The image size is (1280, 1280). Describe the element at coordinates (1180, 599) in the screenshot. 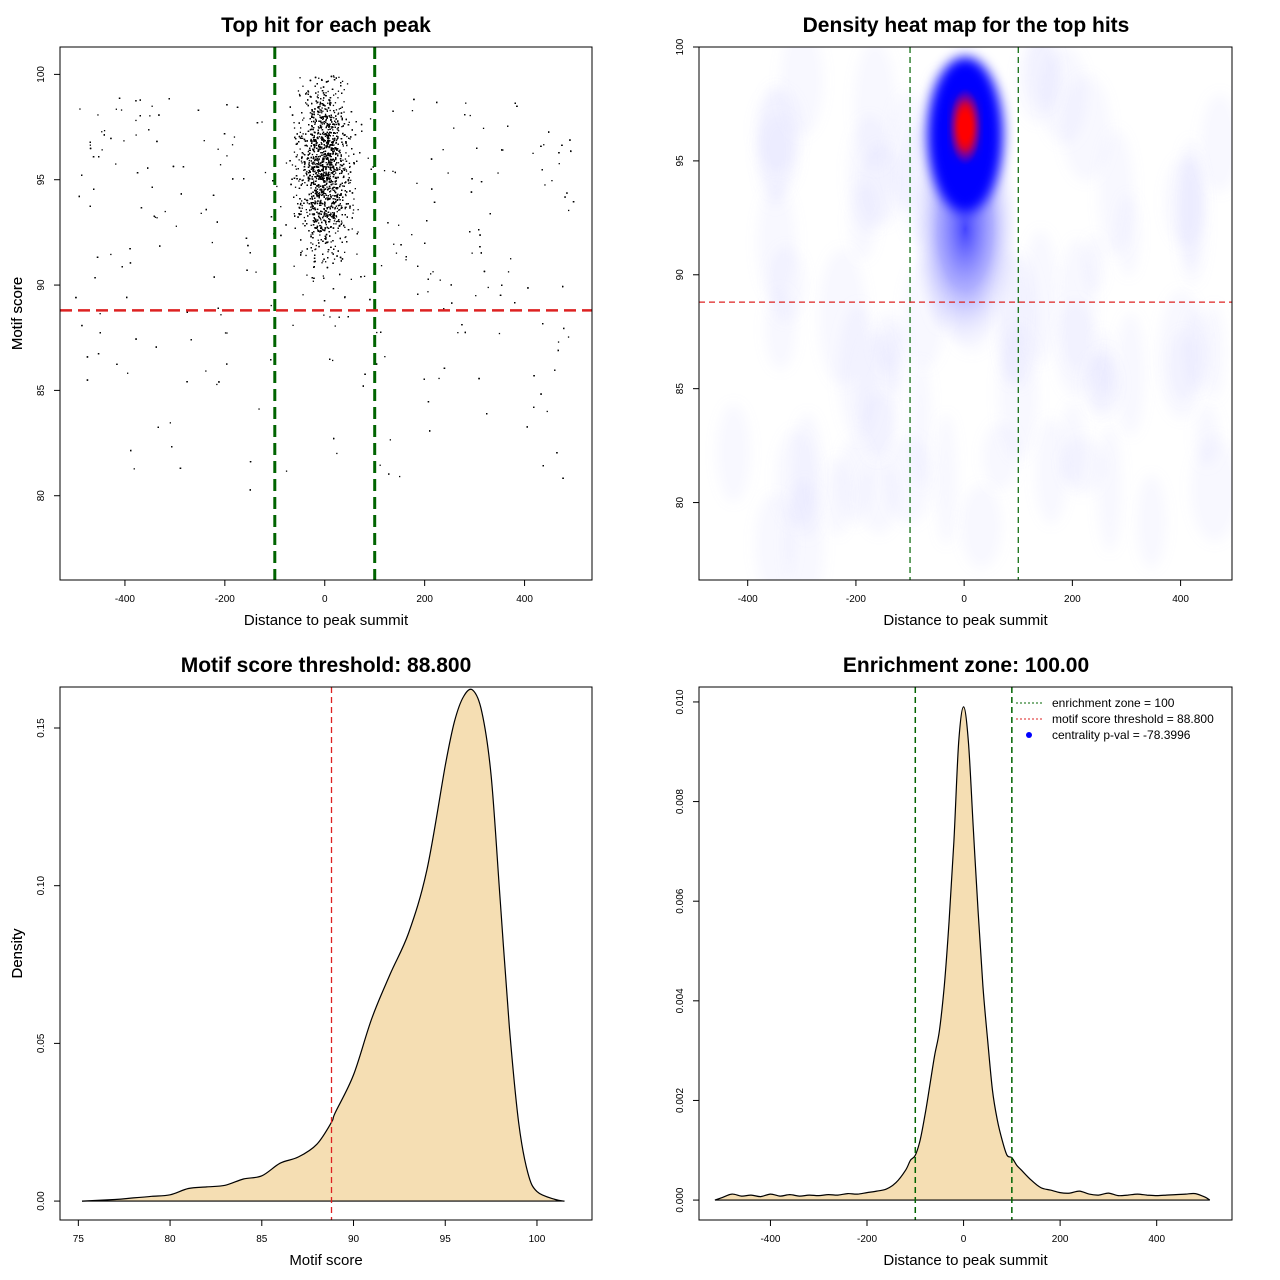

I see `x-tick-label: 400` at that location.